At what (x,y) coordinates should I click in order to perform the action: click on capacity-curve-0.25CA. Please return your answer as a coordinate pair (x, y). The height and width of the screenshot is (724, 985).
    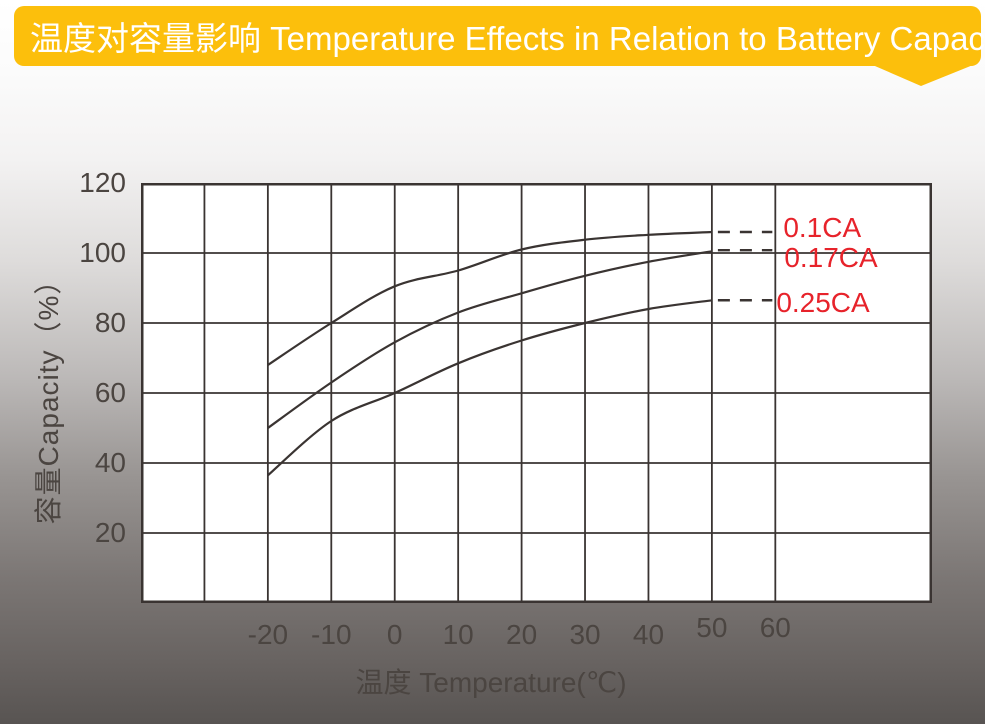
    Looking at the image, I should click on (490, 388).